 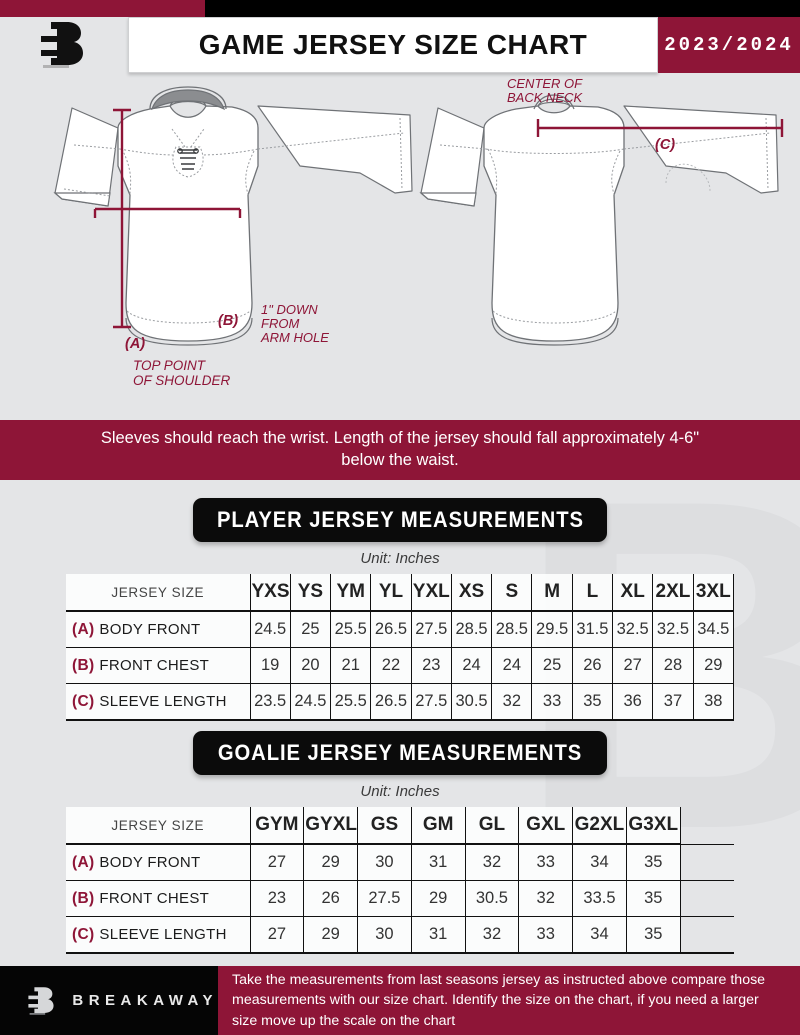 What do you see at coordinates (438, 935) in the screenshot?
I see `measurement-cell: 31` at bounding box center [438, 935].